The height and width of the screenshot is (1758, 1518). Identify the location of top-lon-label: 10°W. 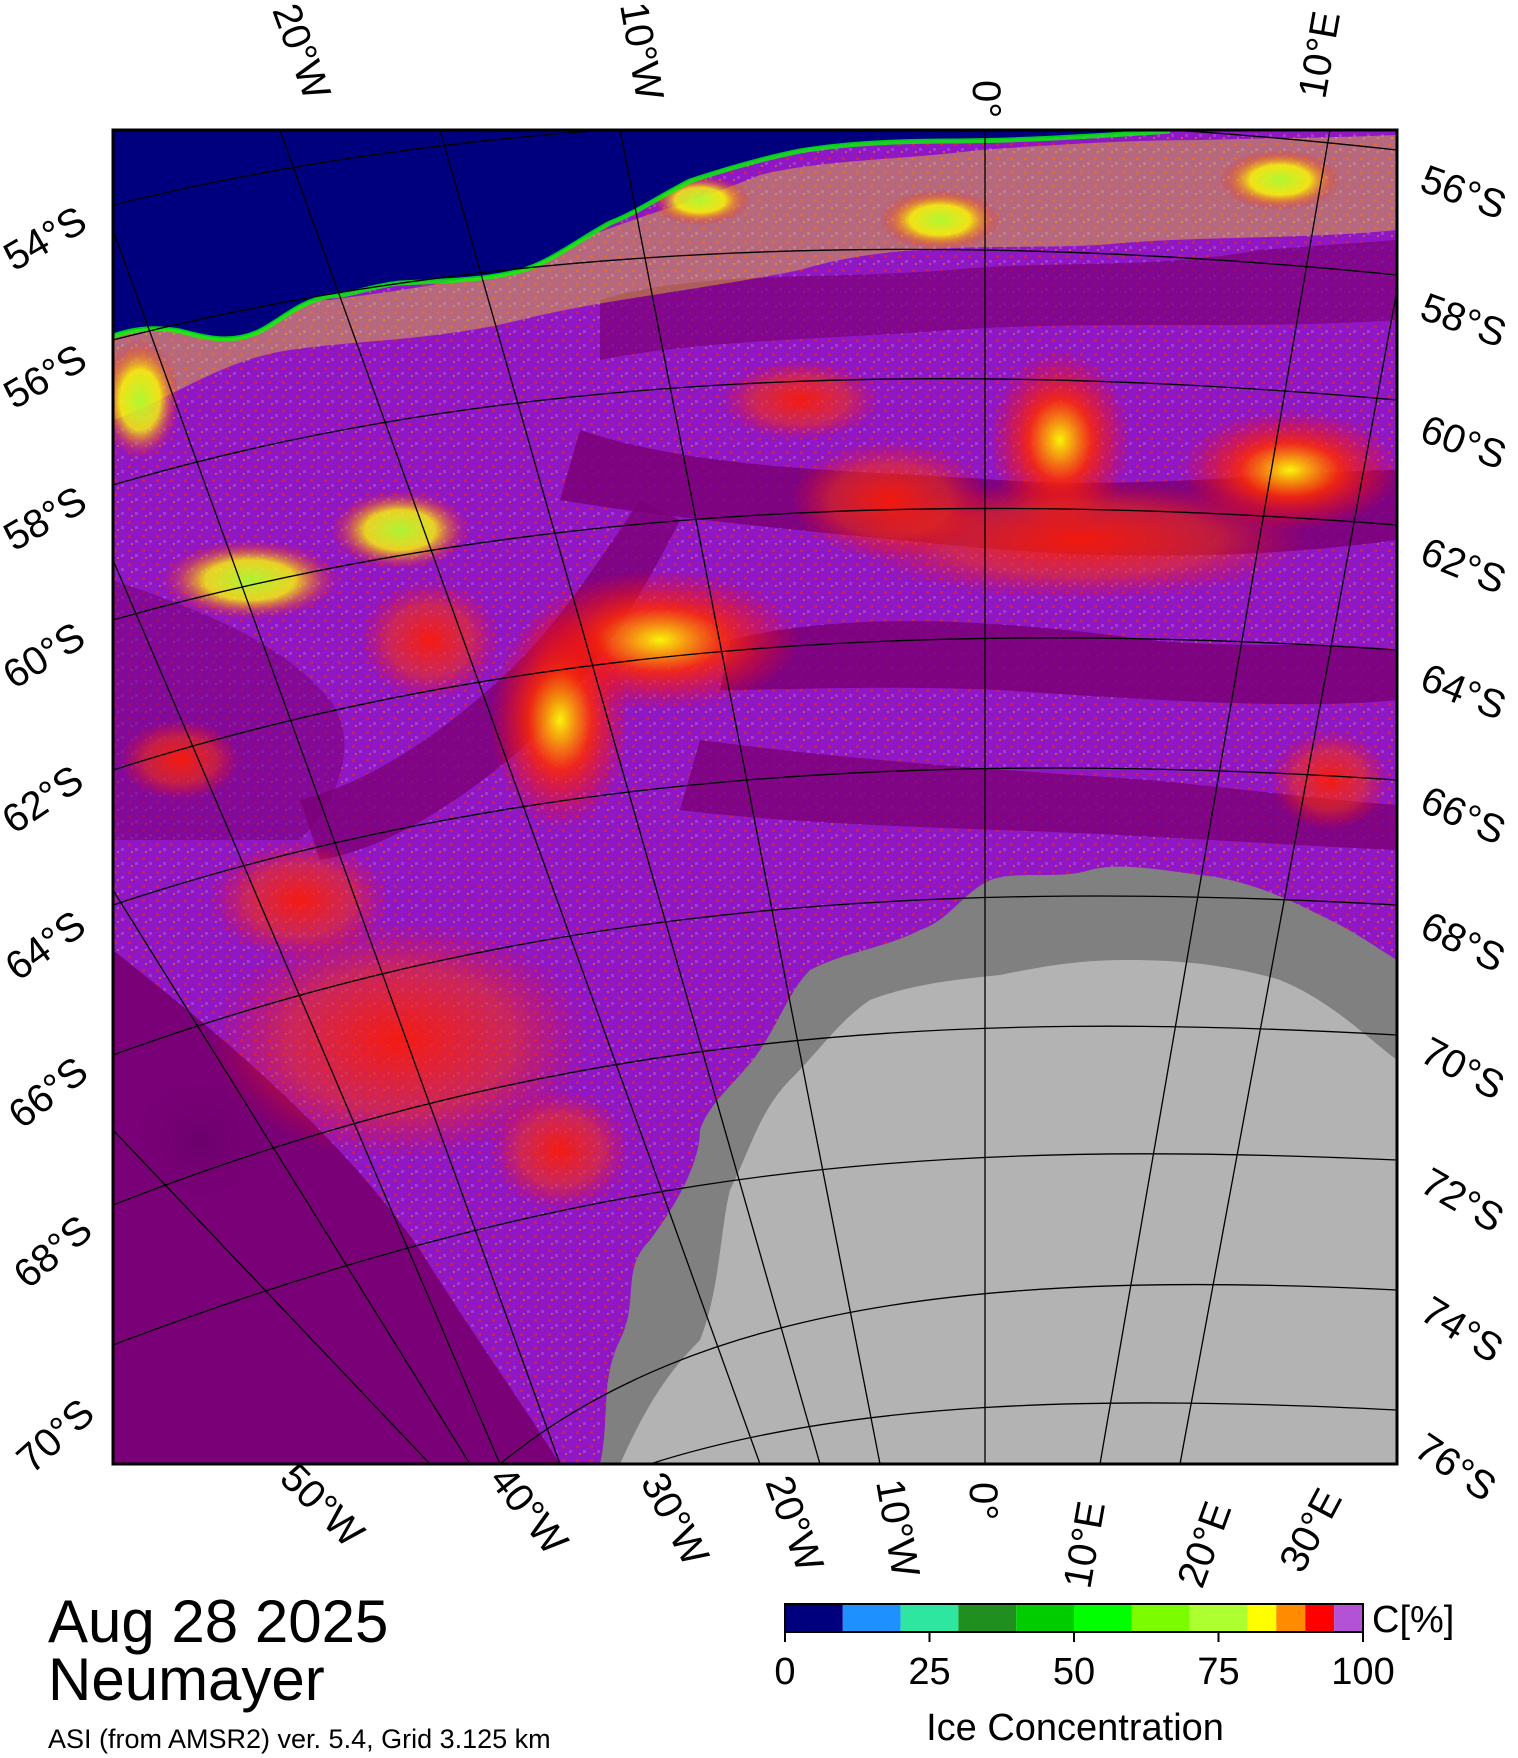
(641, 52).